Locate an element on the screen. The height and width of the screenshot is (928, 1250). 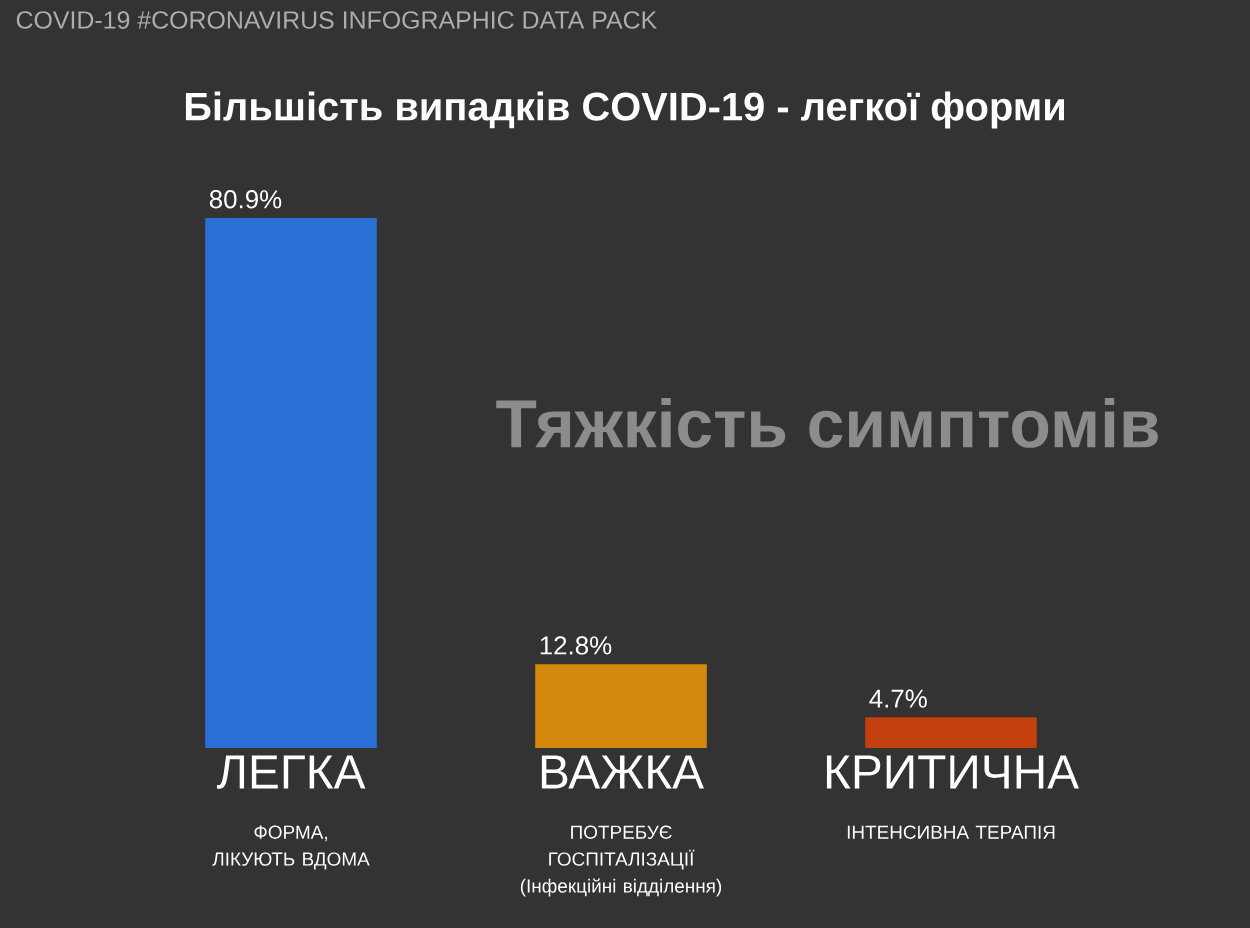
x-tick-label: ЛЕГКА is located at coordinates (291, 772).